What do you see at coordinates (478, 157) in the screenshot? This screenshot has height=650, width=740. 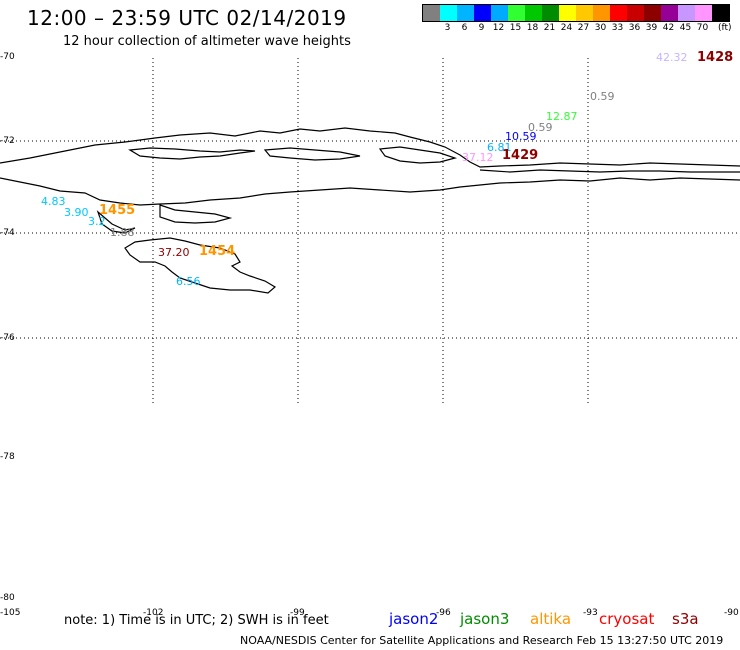 I see `wave-height-label: 37.12` at bounding box center [478, 157].